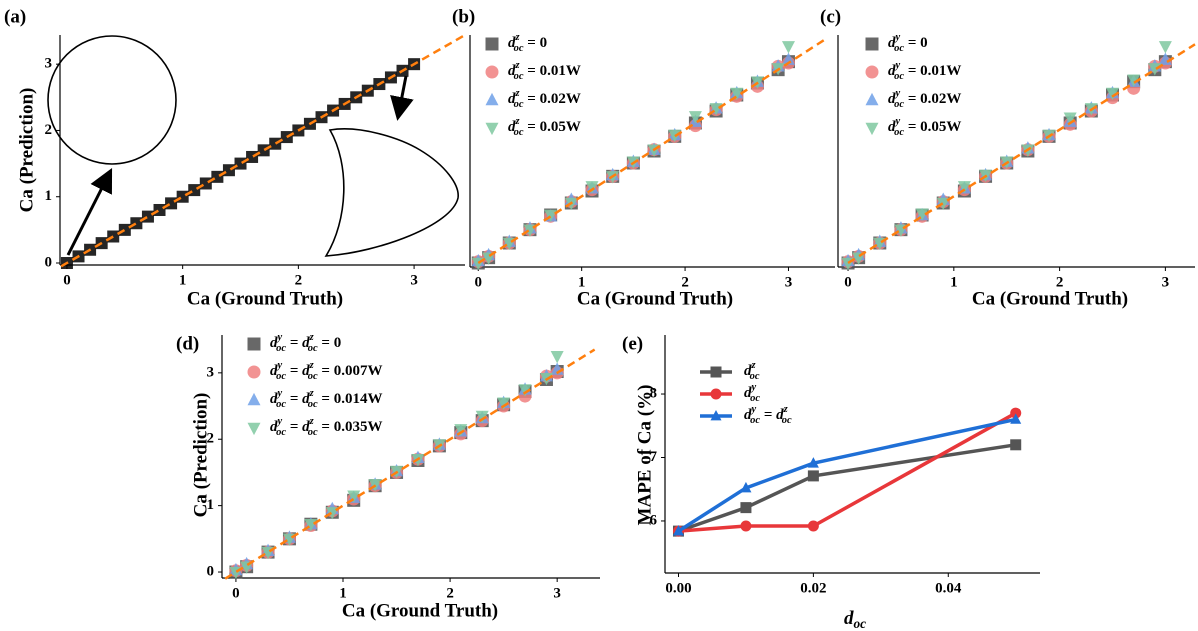  Describe the element at coordinates (326, 371) in the screenshot. I see `legend-label: dy oc = dz oc = 0.007W` at that location.